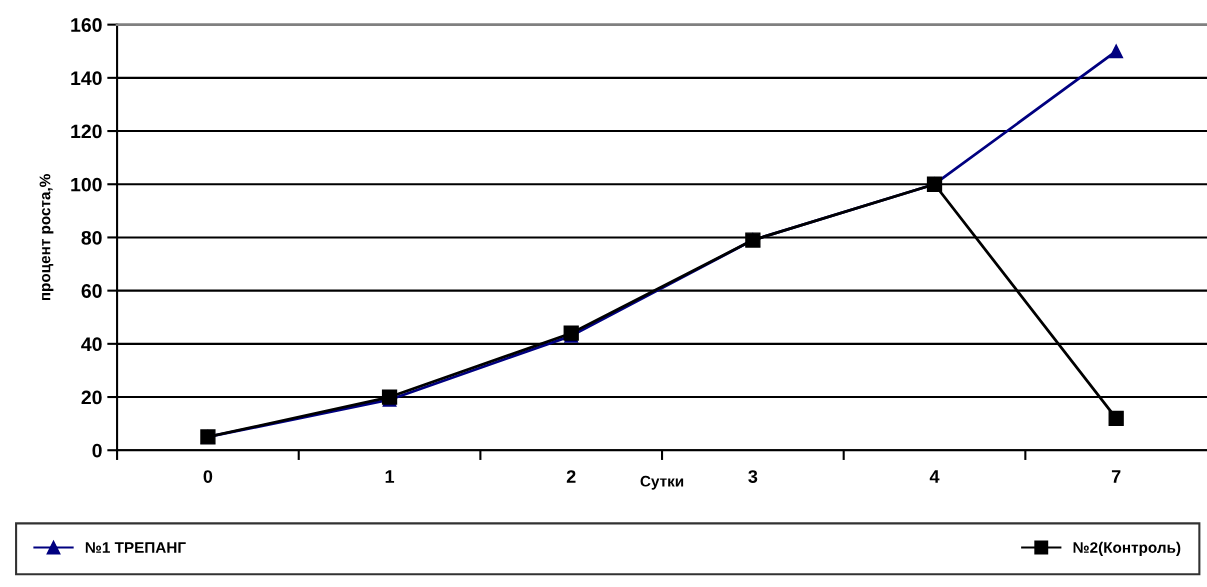  What do you see at coordinates (91, 397) in the screenshot?
I see `y-tick-label: 20` at bounding box center [91, 397].